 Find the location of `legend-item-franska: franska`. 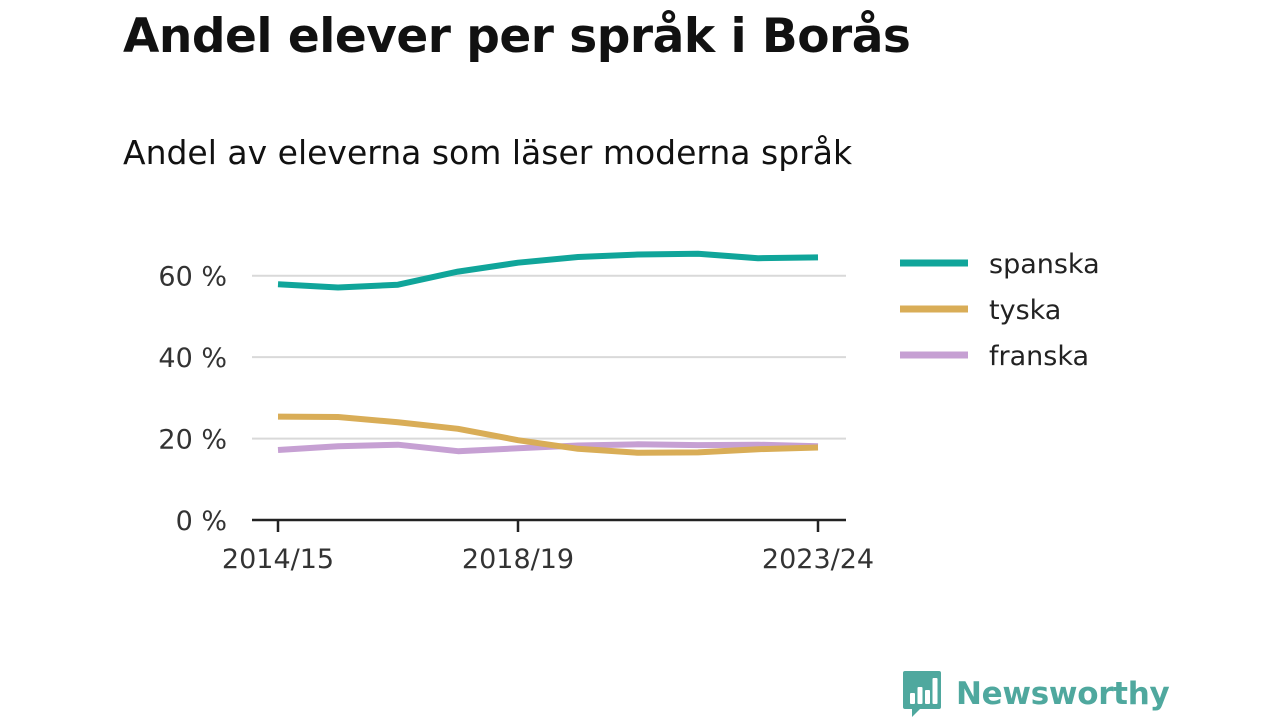

legend-item-franska: franska is located at coordinates (994, 356).